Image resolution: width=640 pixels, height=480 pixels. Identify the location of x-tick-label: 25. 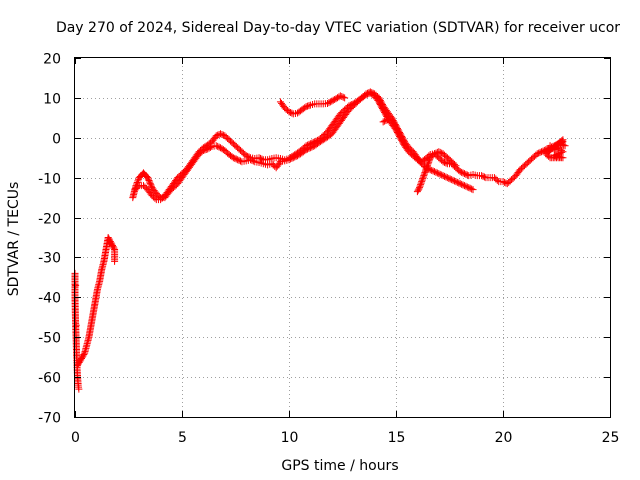
(611, 438).